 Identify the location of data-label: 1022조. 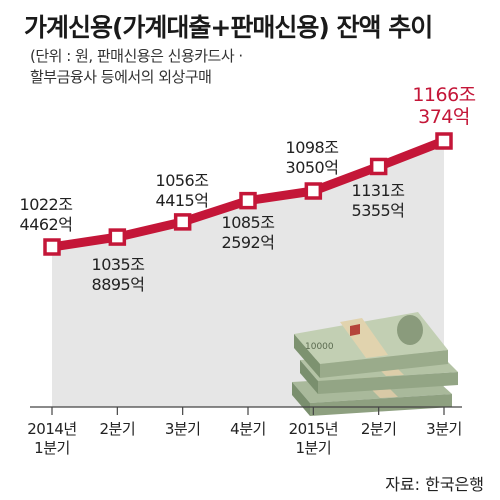
(46, 204).